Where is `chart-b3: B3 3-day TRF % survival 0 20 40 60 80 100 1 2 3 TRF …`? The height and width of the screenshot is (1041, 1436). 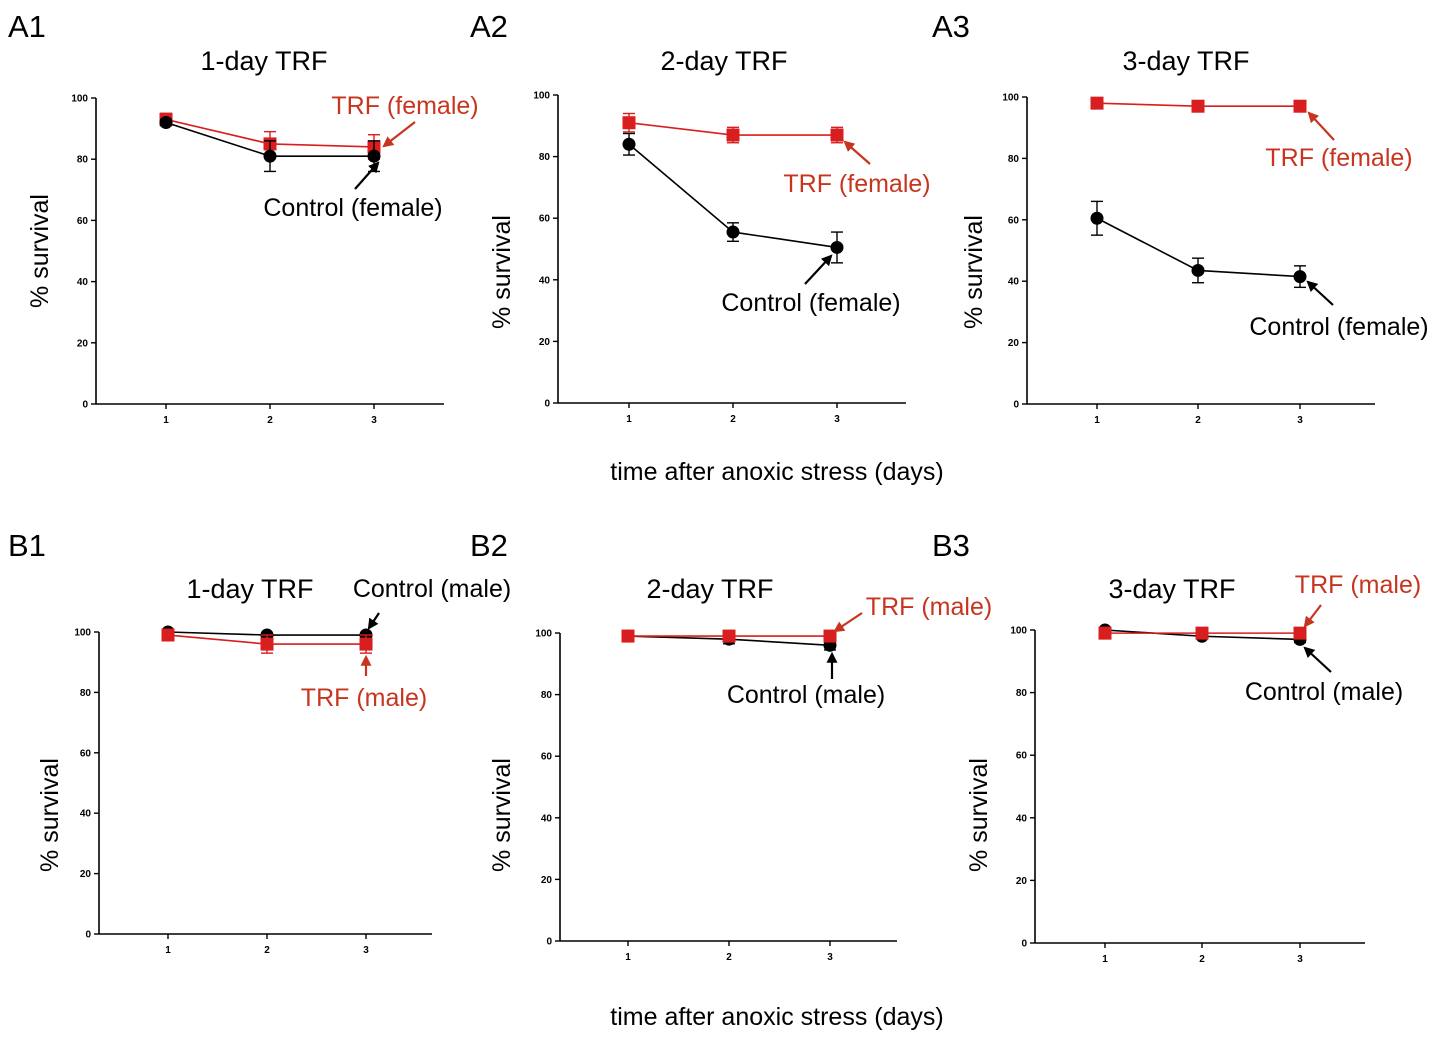 chart-b3: B3 3-day TRF % survival 0 20 40 60 80 100 1 2 3 TRF … is located at coordinates (1176, 746).